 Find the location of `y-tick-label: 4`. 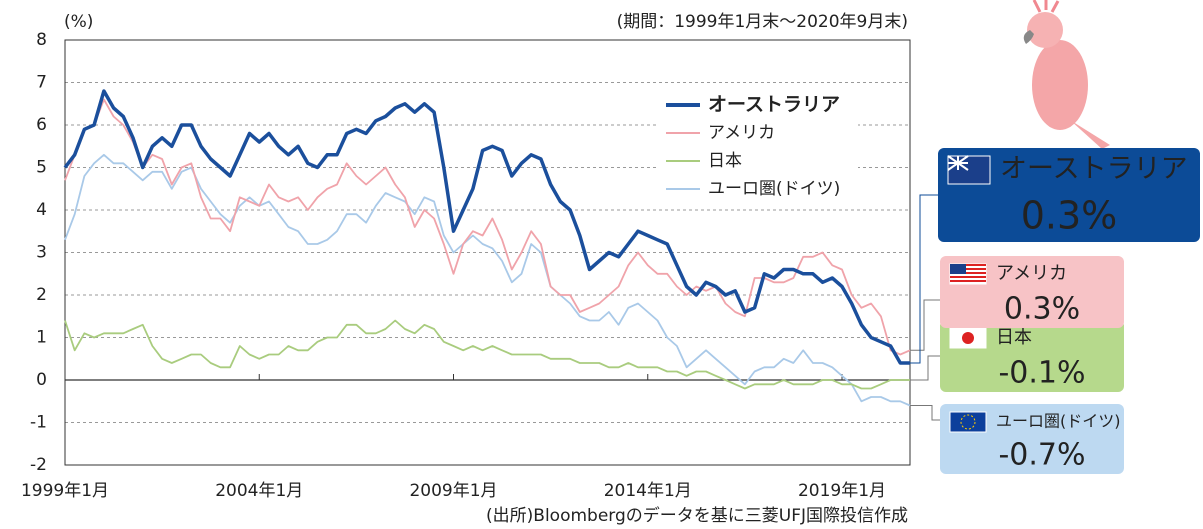

y-tick-label: 4 is located at coordinates (41, 210).